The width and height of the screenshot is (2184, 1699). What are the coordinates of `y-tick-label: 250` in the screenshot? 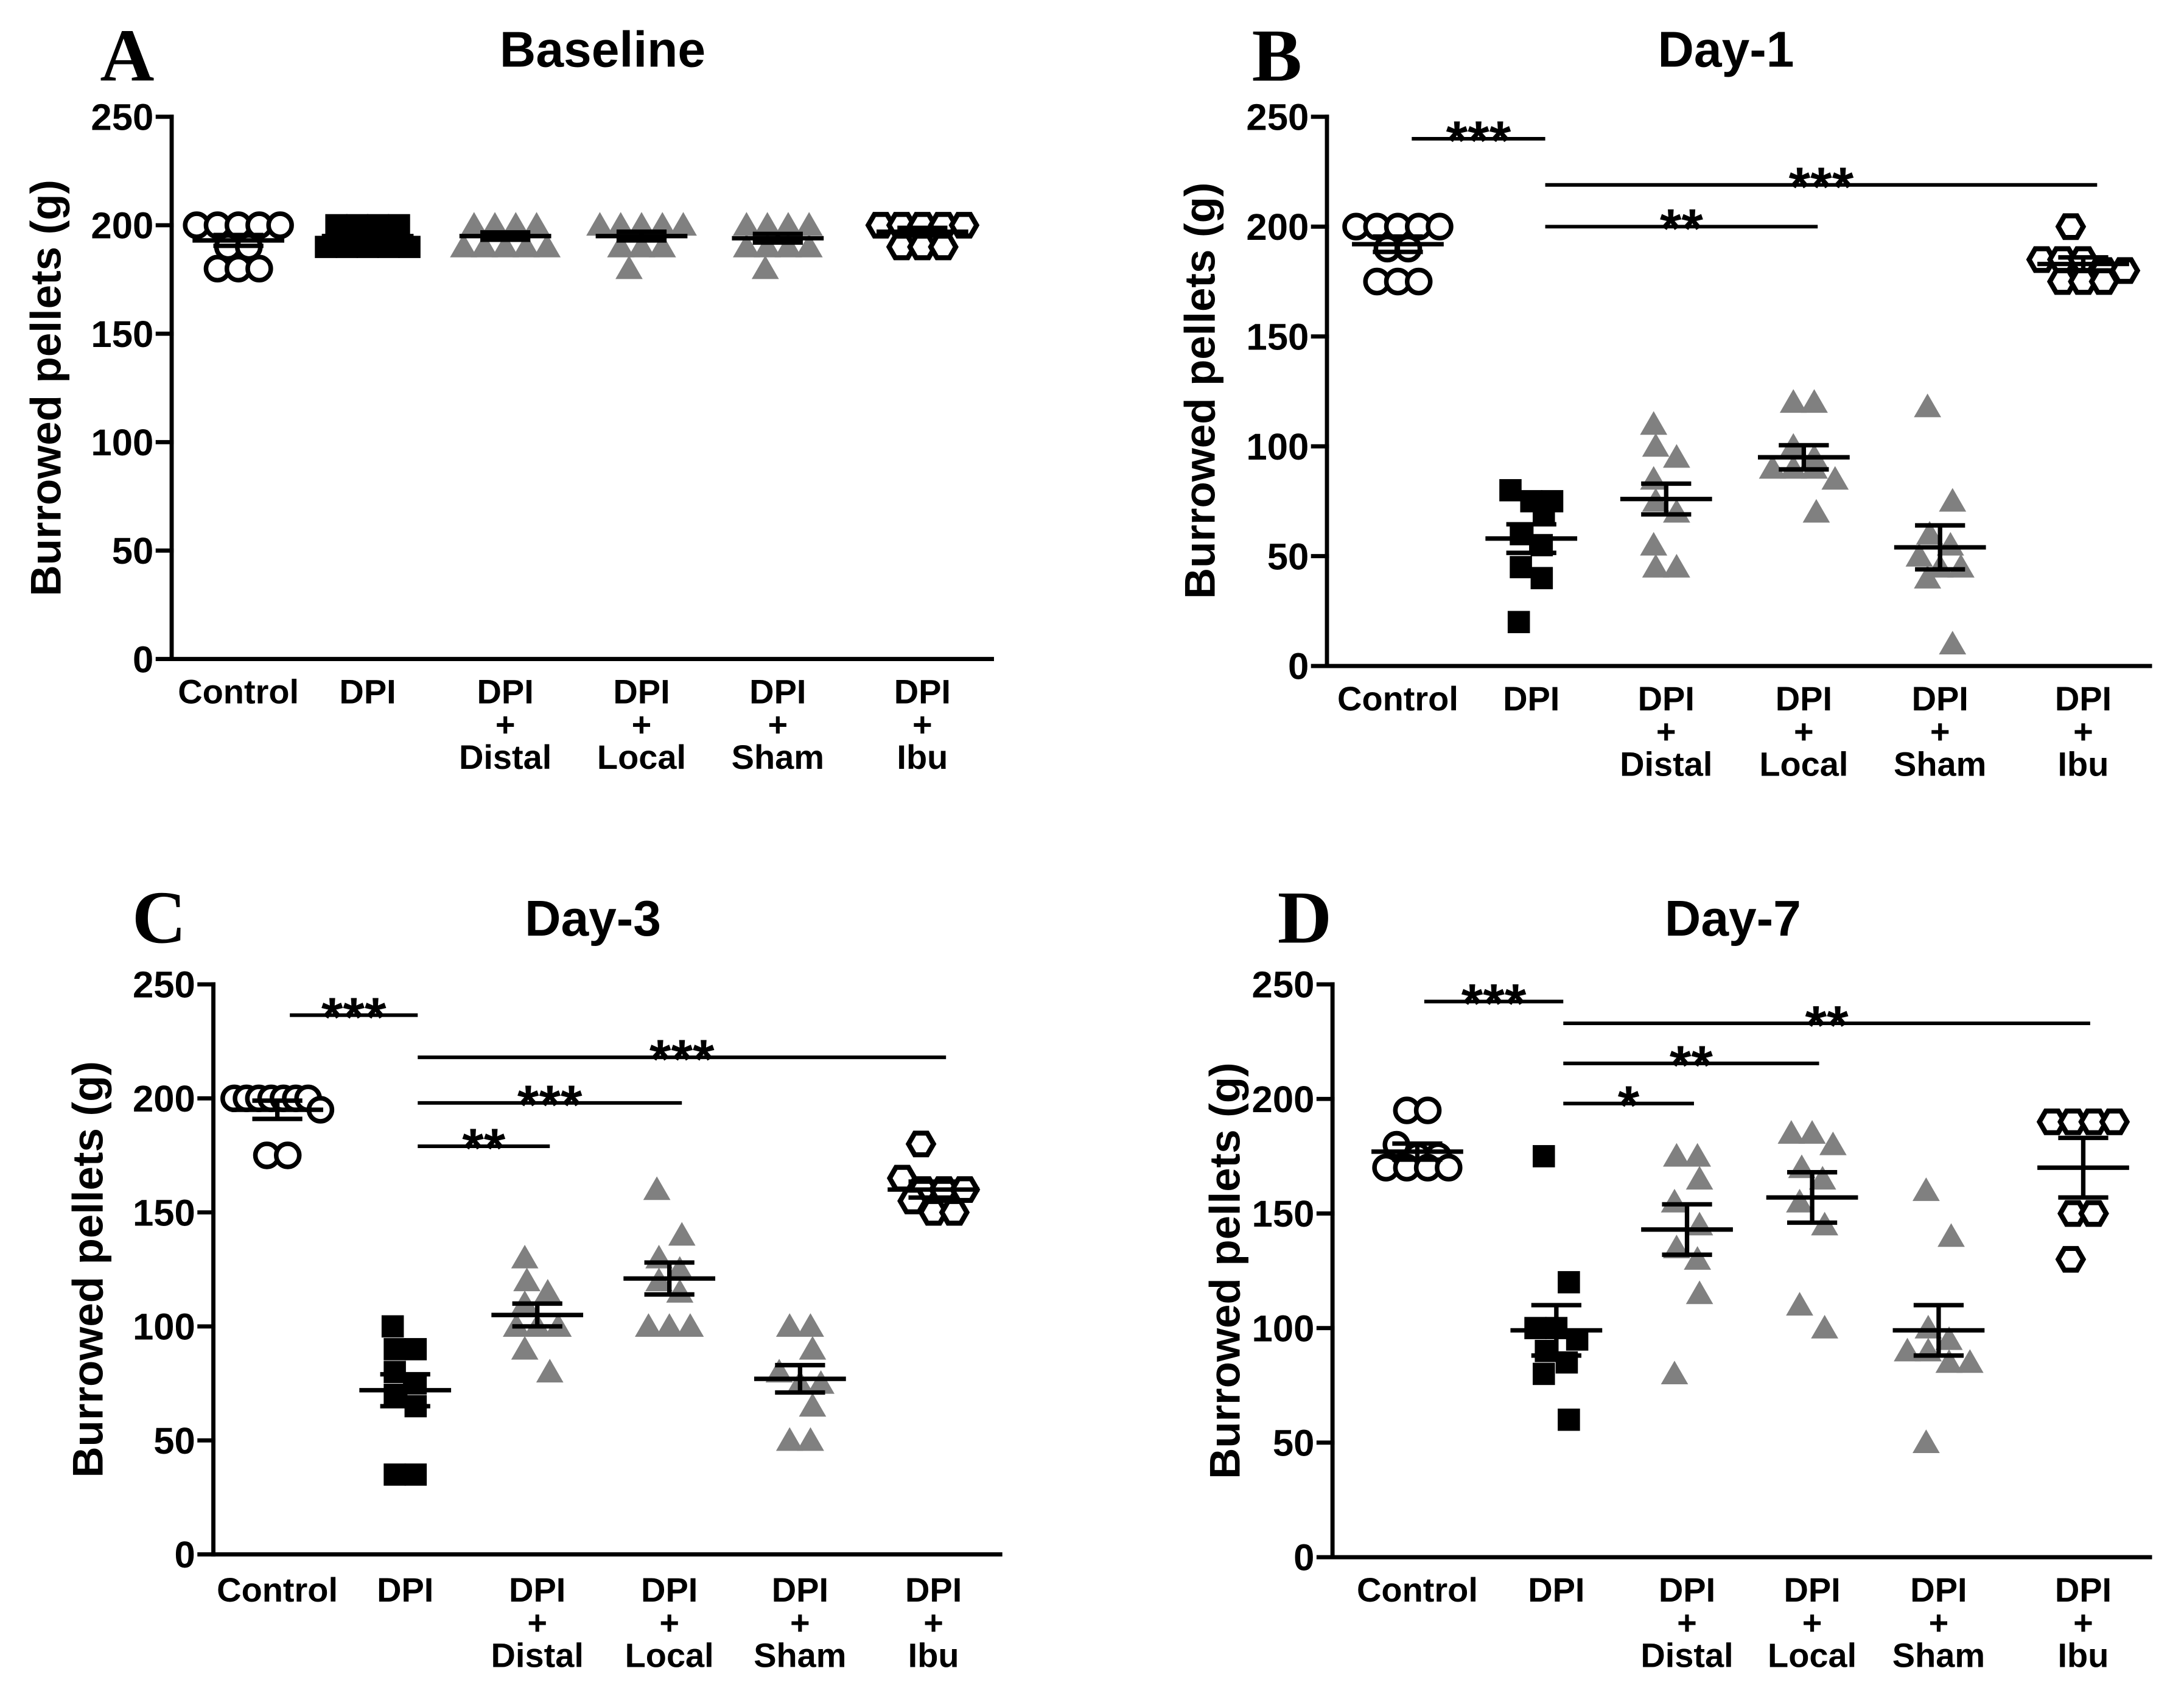 It's located at (1283, 985).